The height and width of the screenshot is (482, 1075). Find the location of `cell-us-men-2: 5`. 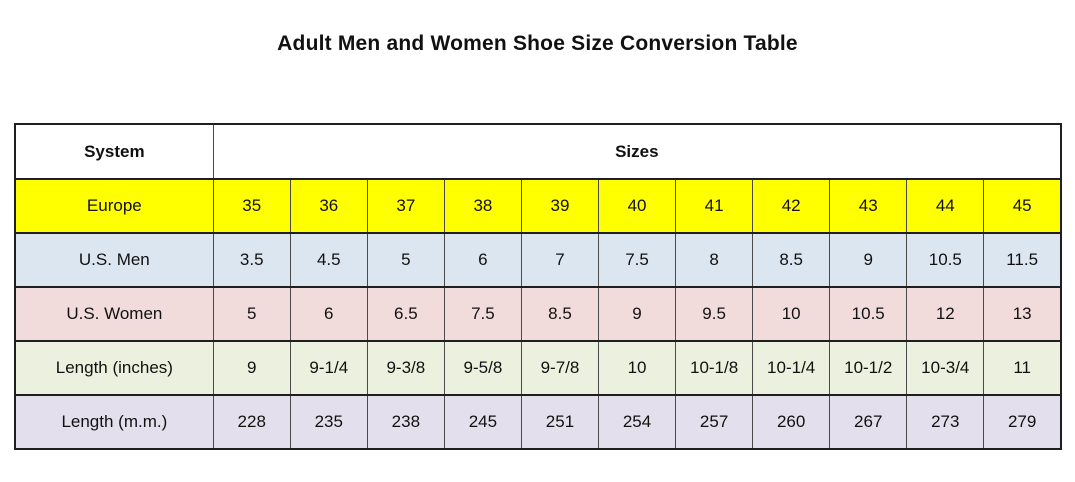

cell-us-men-2: 5 is located at coordinates (405, 260).